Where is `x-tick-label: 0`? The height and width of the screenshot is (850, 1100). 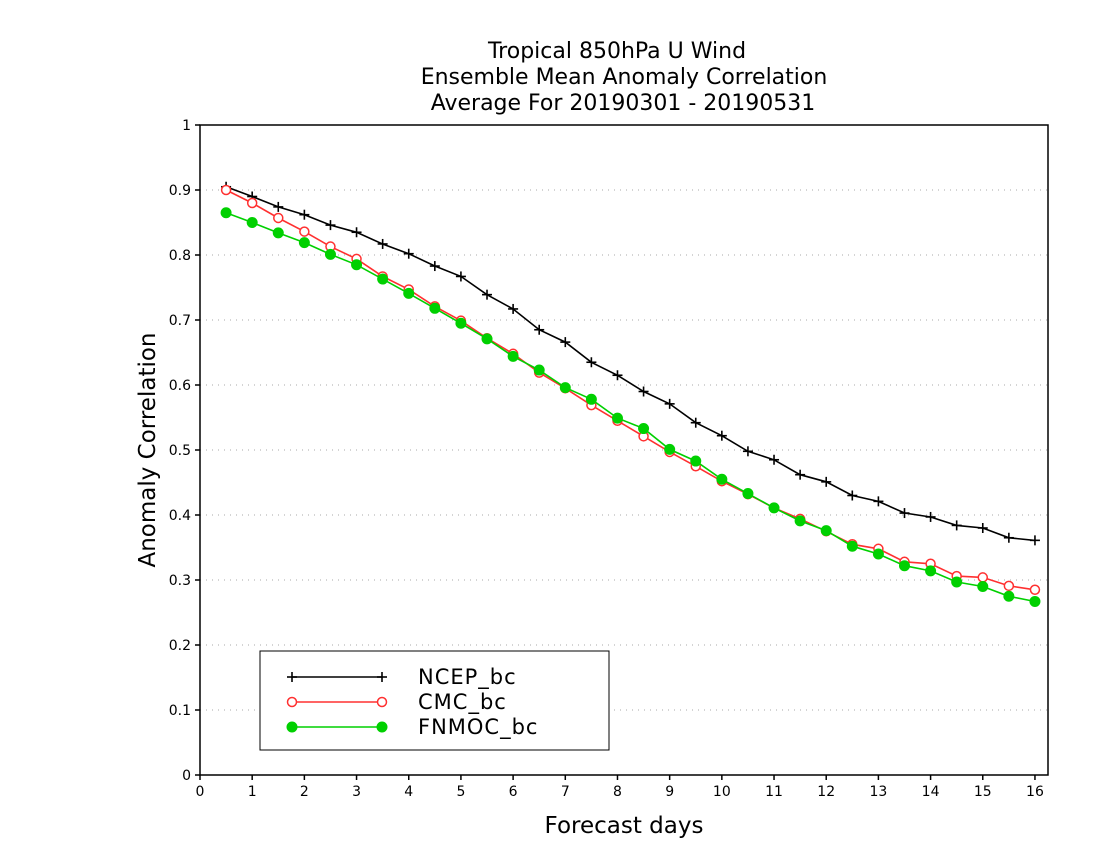 x-tick-label: 0 is located at coordinates (200, 792).